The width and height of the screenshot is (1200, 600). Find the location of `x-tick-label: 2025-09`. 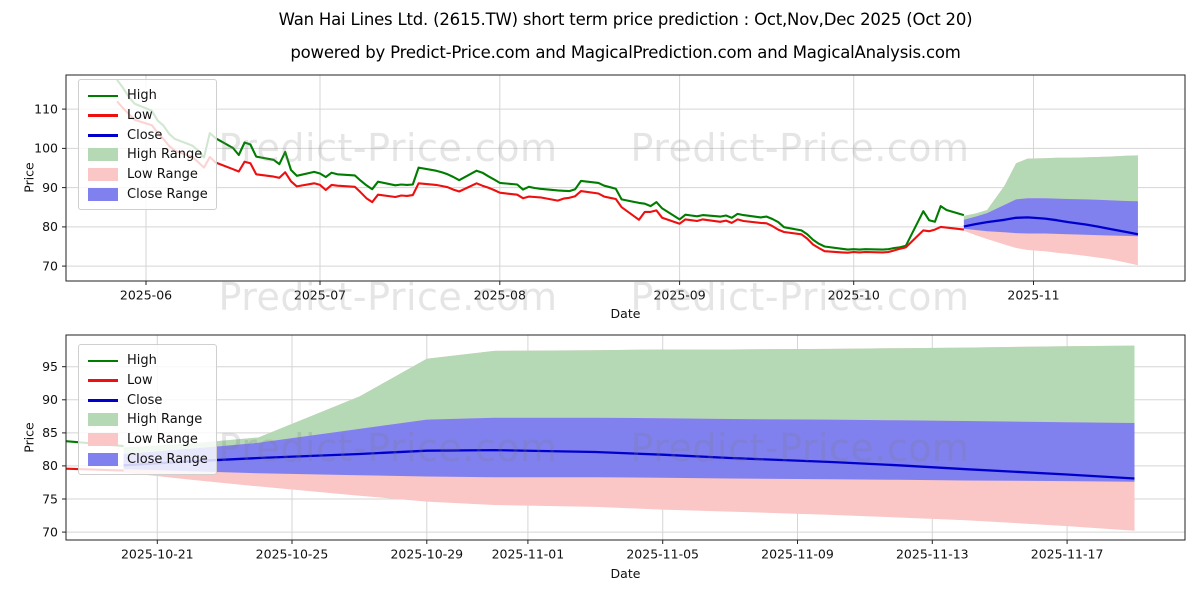

x-tick-label: 2025-09 is located at coordinates (679, 295).